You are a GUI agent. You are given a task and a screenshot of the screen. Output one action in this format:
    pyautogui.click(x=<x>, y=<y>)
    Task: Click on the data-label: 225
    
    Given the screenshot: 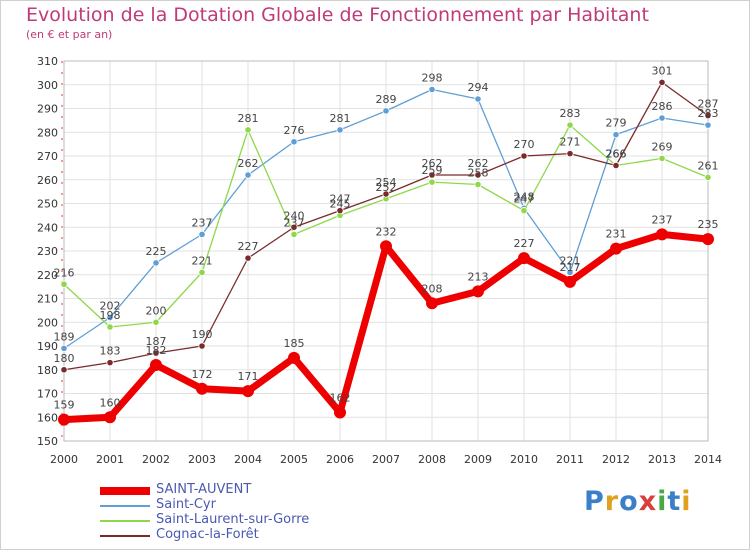 What is the action you would take?
    pyautogui.click(x=156, y=251)
    